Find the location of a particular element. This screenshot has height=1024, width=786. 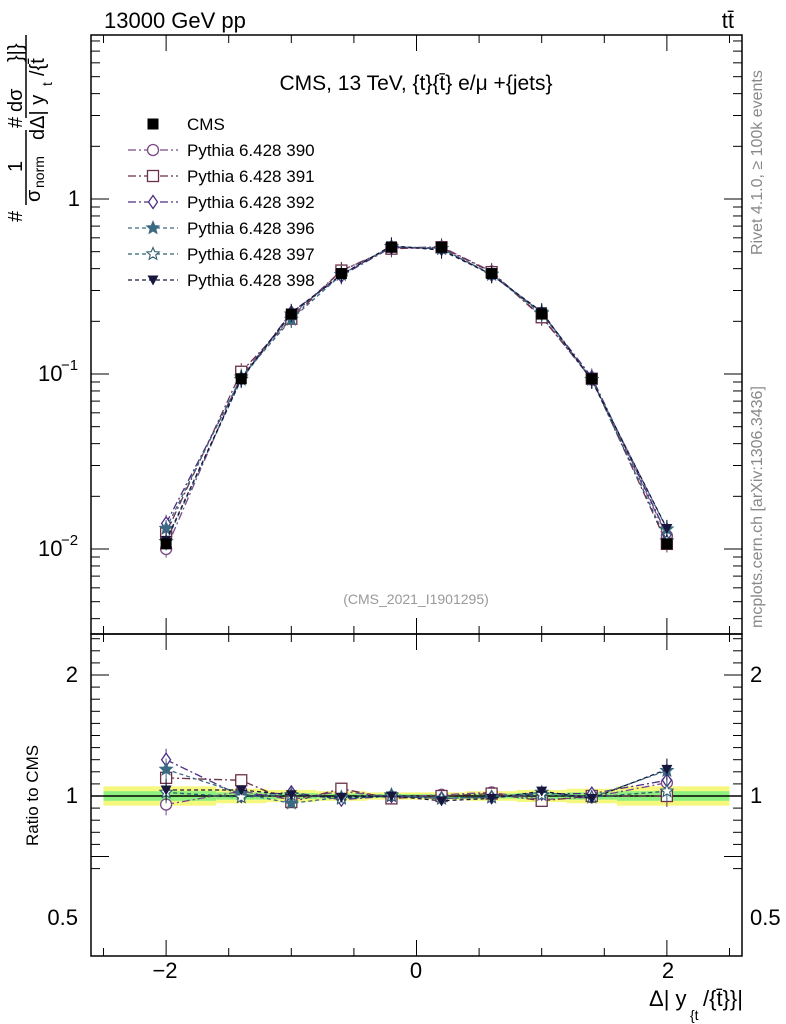

top-y-ticklabels: 1 10 −1 10 −2 is located at coordinates (59, 373).